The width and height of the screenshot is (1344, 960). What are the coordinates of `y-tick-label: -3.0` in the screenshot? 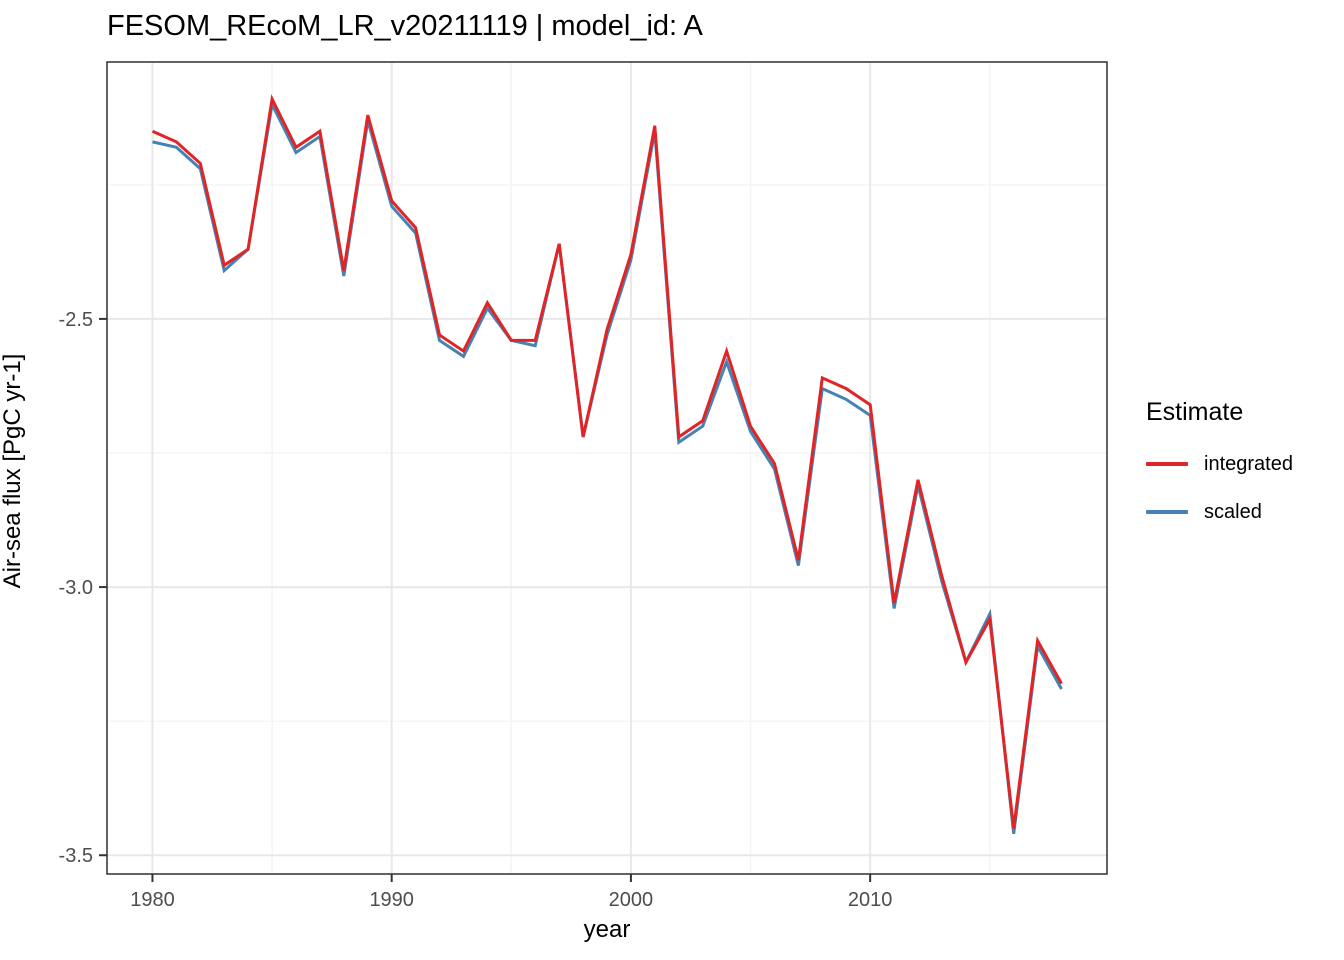 It's located at (76, 588).